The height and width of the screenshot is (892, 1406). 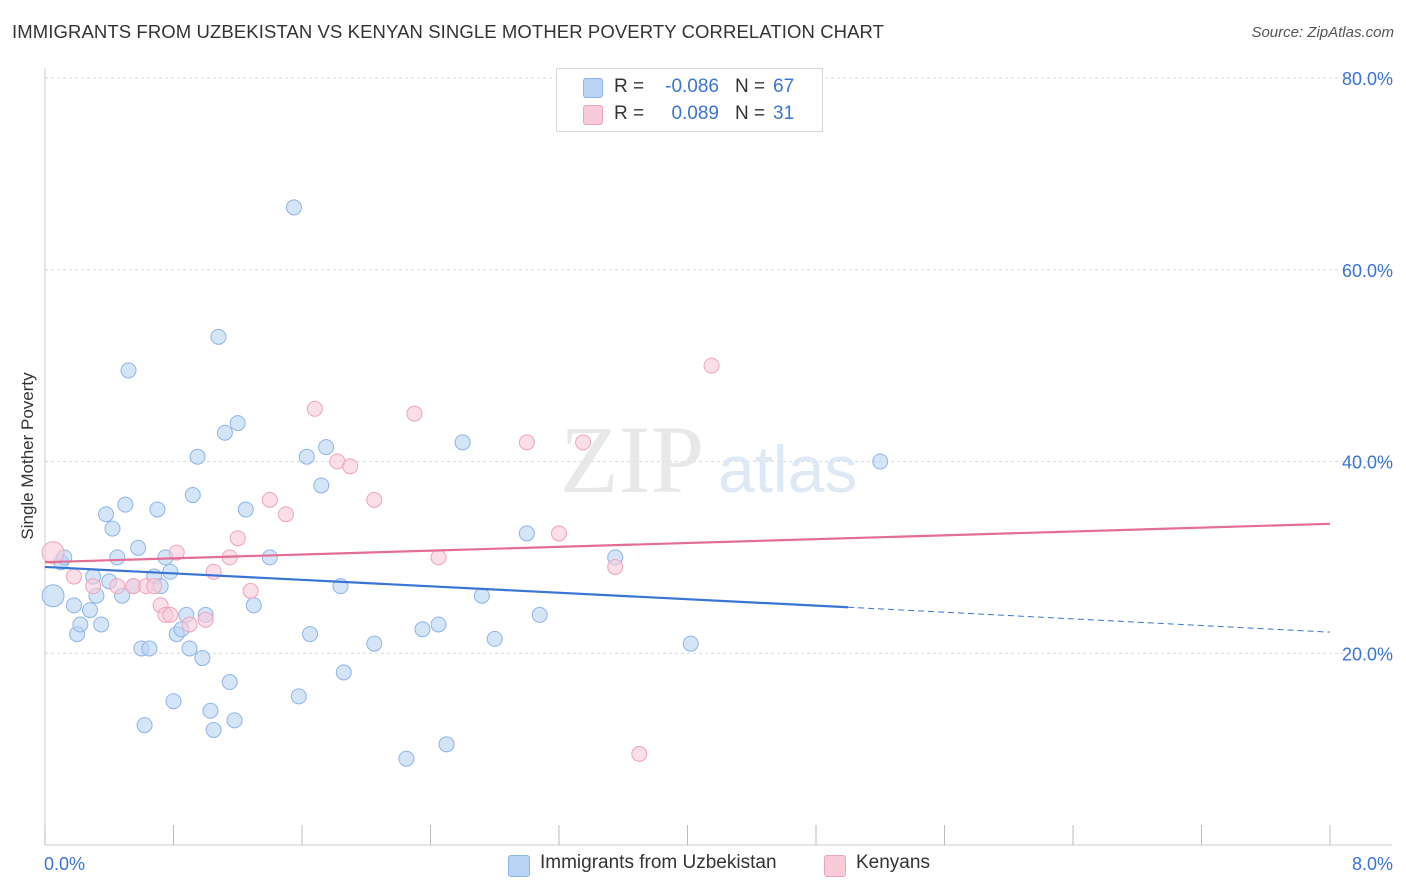 What do you see at coordinates (835, 866) in the screenshot?
I see `bottom-legend-swatch-kenyans` at bounding box center [835, 866].